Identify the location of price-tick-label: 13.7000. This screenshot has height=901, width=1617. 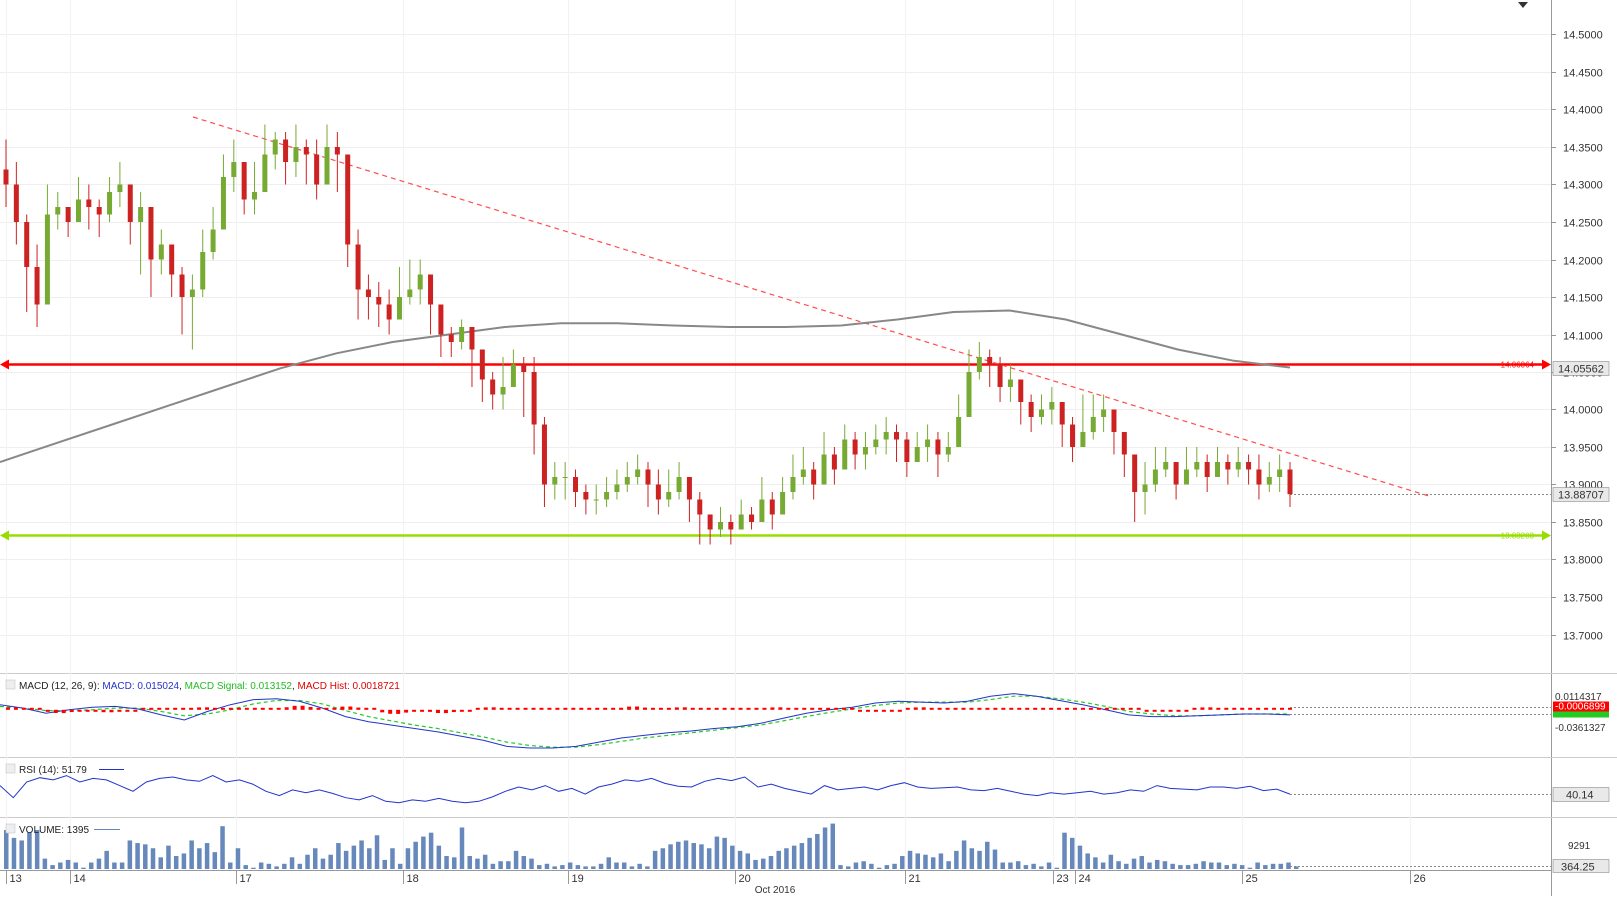
(1583, 637).